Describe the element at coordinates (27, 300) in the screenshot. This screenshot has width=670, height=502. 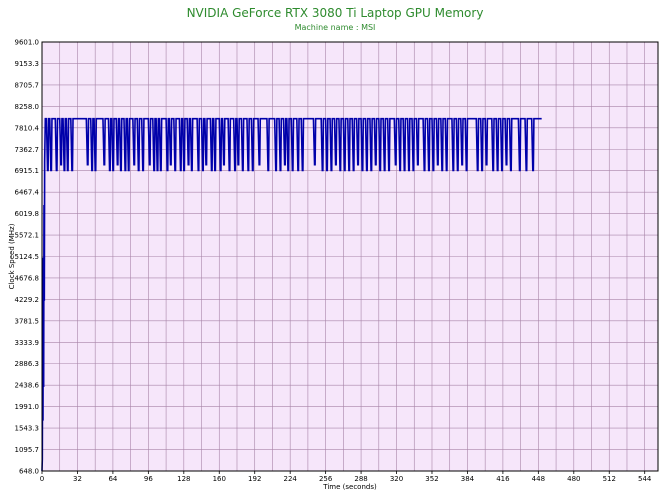
I see `y-tick-label: 4229.2` at that location.